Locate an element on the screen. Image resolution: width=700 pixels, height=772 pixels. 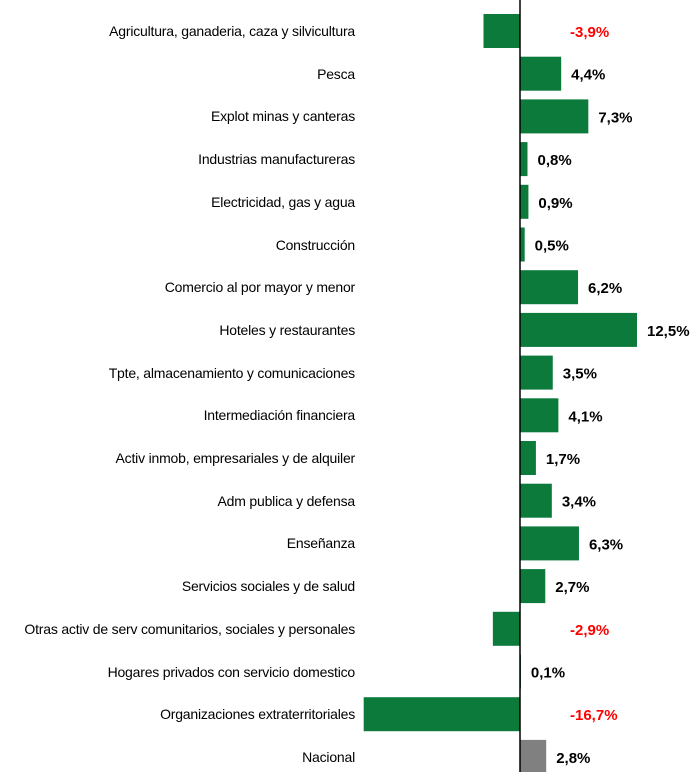
value-label: 4,1% is located at coordinates (585, 416).